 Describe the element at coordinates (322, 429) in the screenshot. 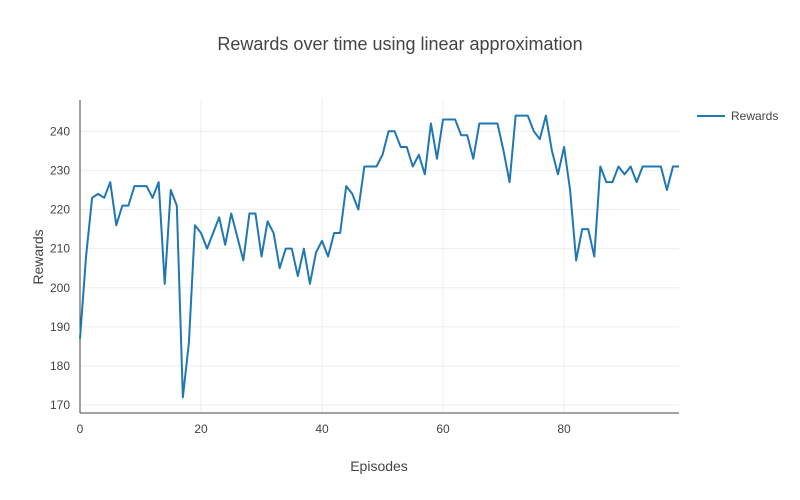

I see `x-tick-label: 40` at that location.